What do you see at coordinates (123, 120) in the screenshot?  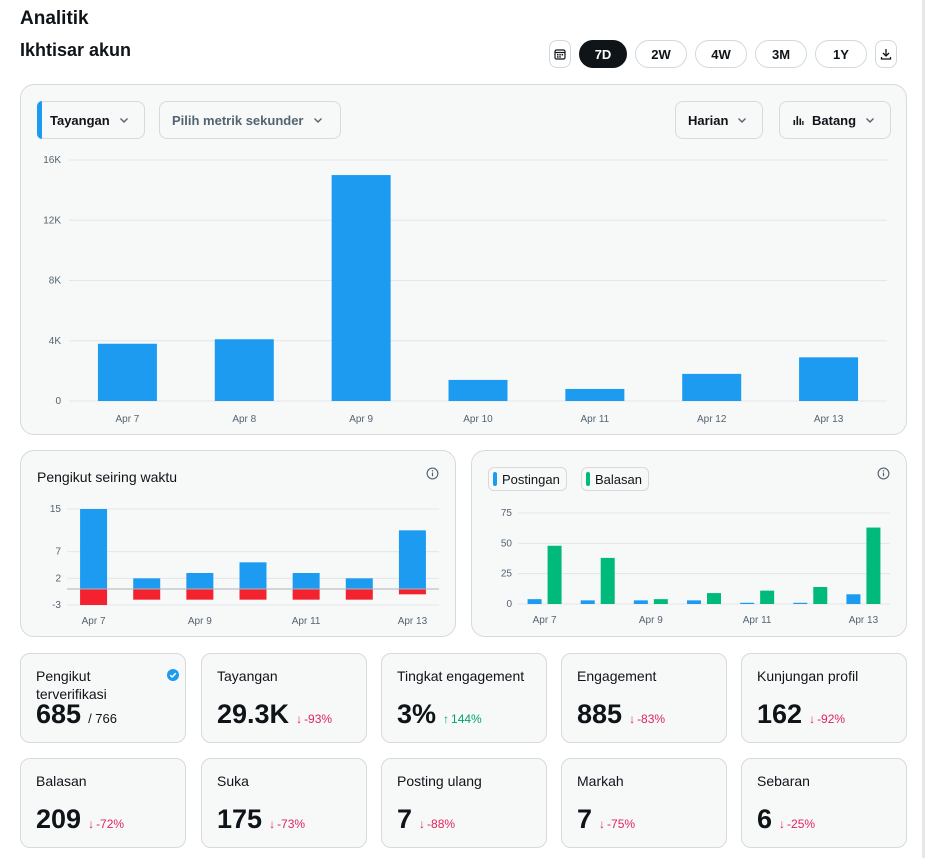 I see `chevron-down-icon` at bounding box center [123, 120].